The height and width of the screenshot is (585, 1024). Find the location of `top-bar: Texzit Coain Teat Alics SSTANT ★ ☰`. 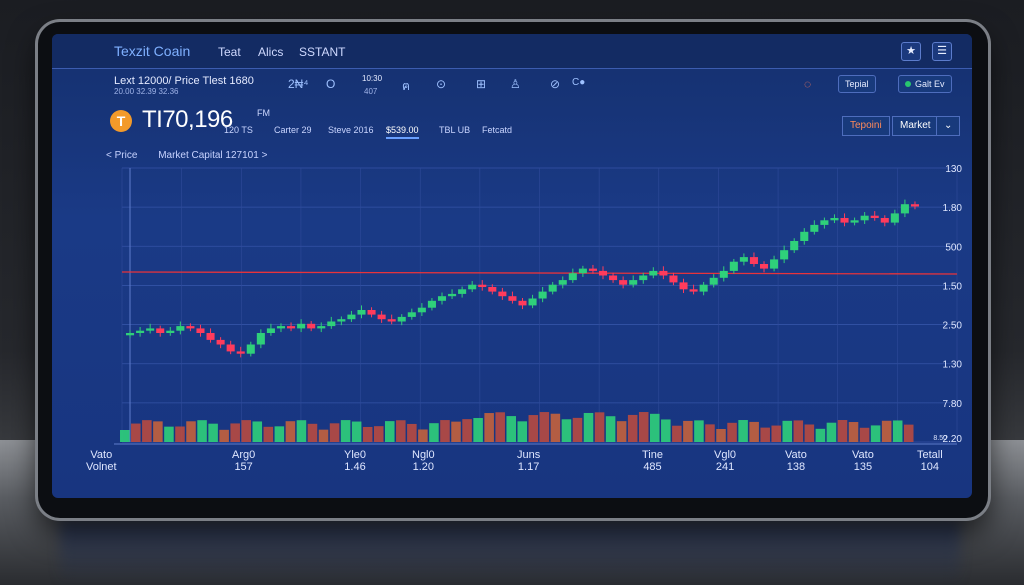

top-bar: Texzit Coain Teat Alics SSTANT ★ ☰ is located at coordinates (512, 51).